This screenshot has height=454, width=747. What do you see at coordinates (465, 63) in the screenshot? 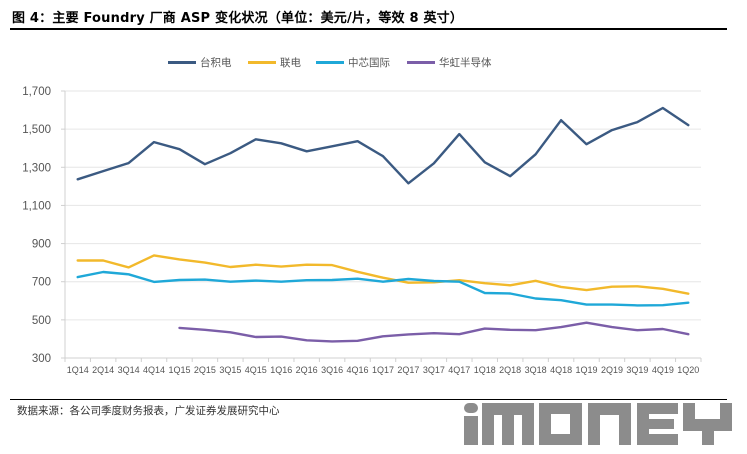
I see `legend-label-huahong: 华虹半导体` at bounding box center [465, 63].